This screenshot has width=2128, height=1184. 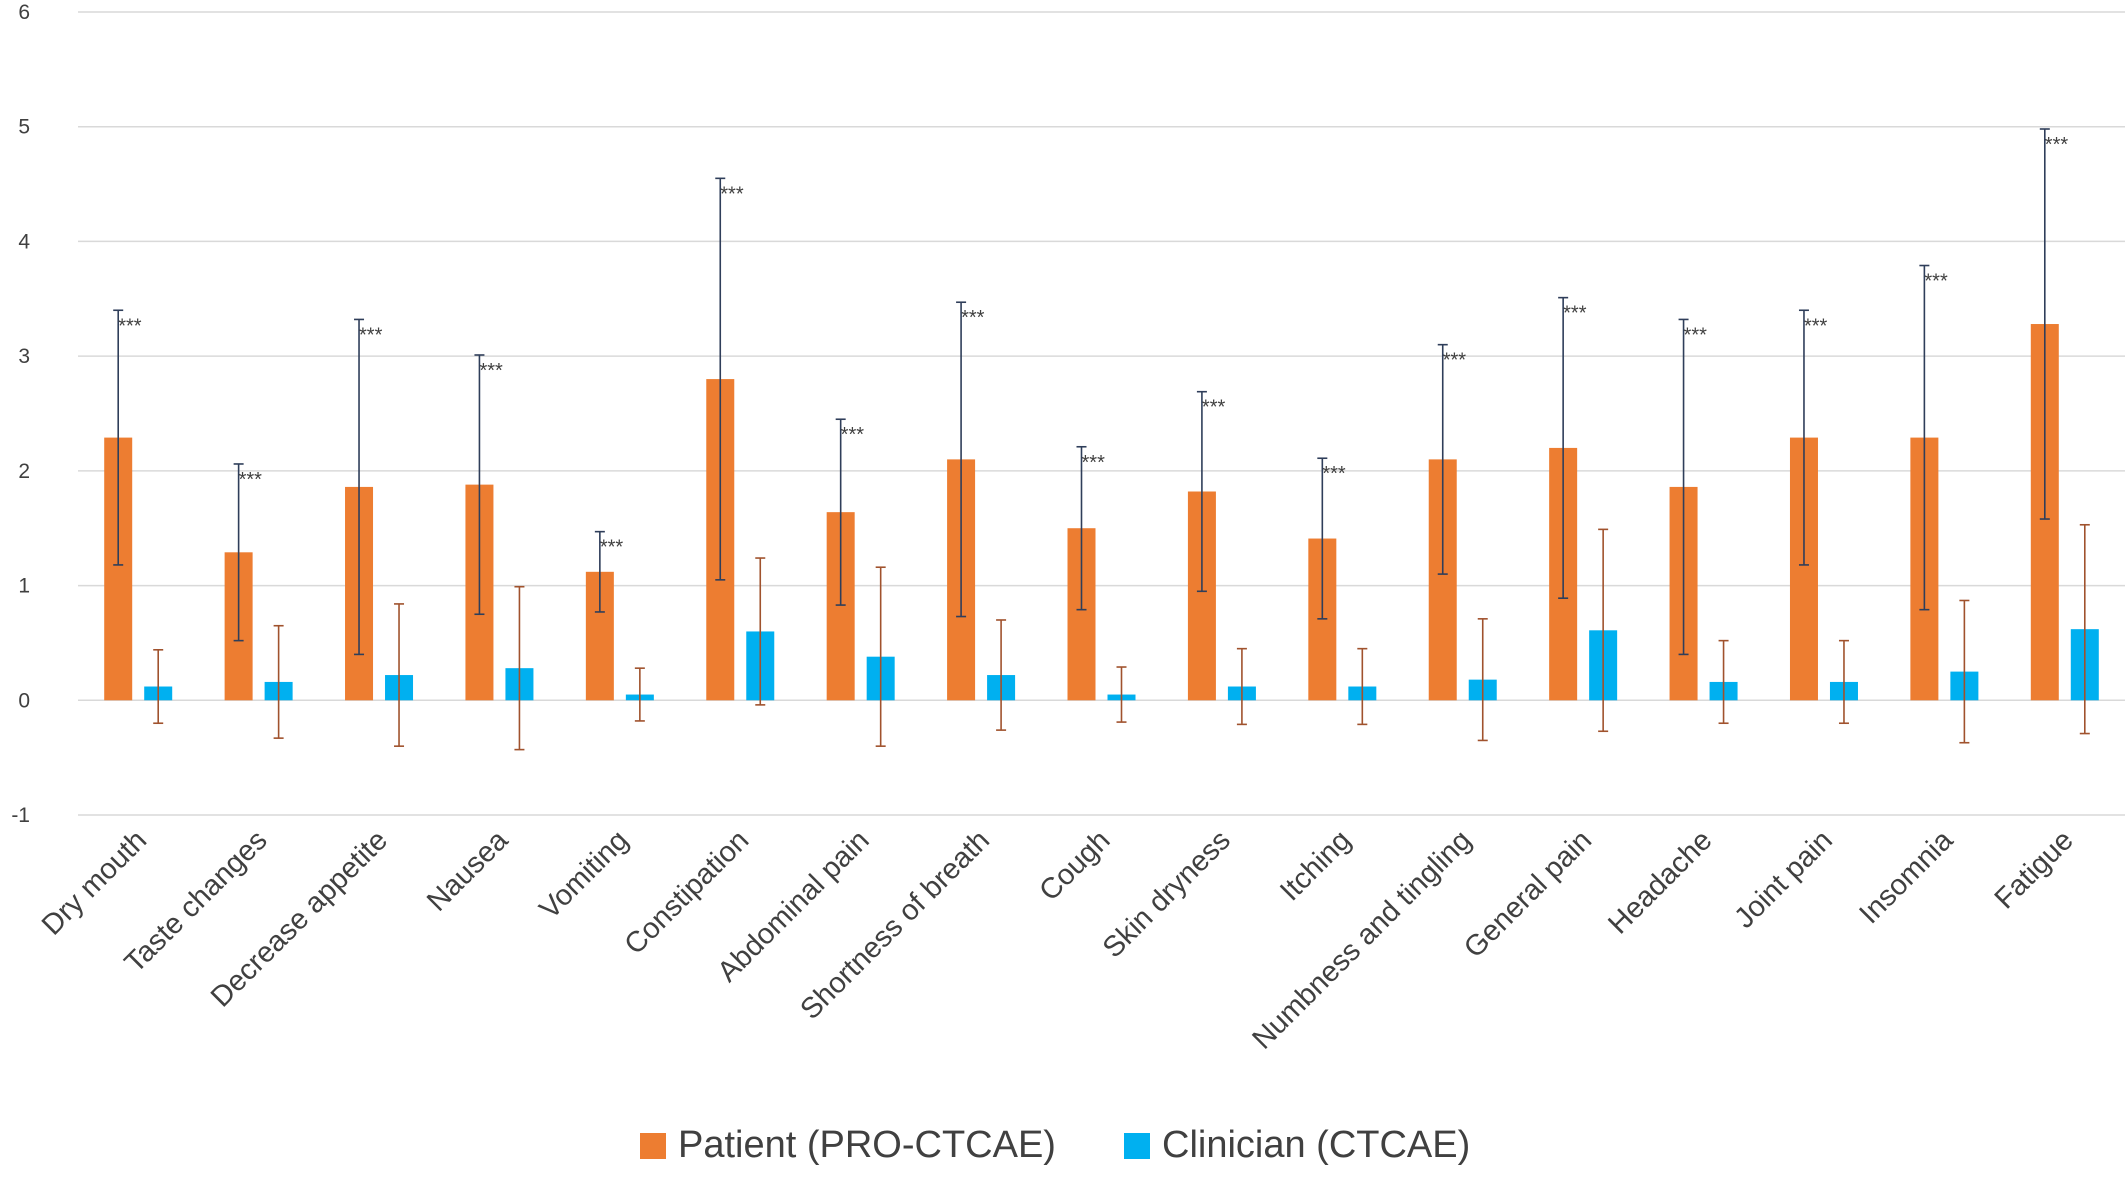 I want to click on legend: Patient (PRO-CTCAE) Clinician (CTCAE), so click(x=1055, y=1145).